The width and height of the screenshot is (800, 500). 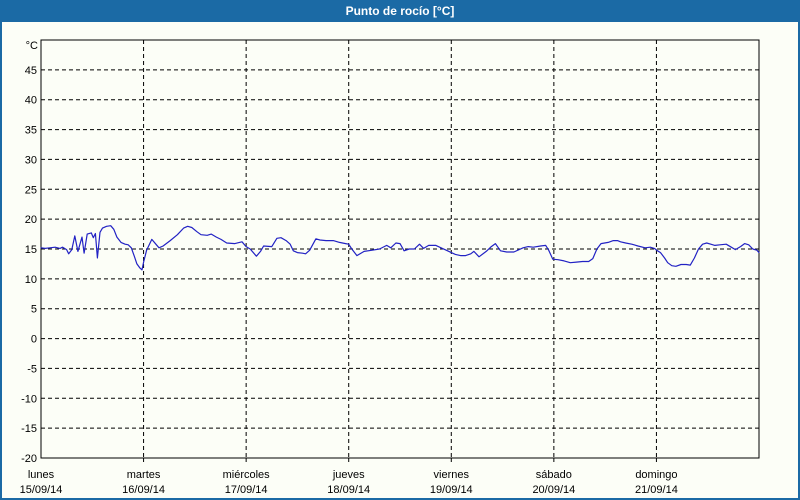 I want to click on y-tick-label: 20, so click(x=31, y=220).